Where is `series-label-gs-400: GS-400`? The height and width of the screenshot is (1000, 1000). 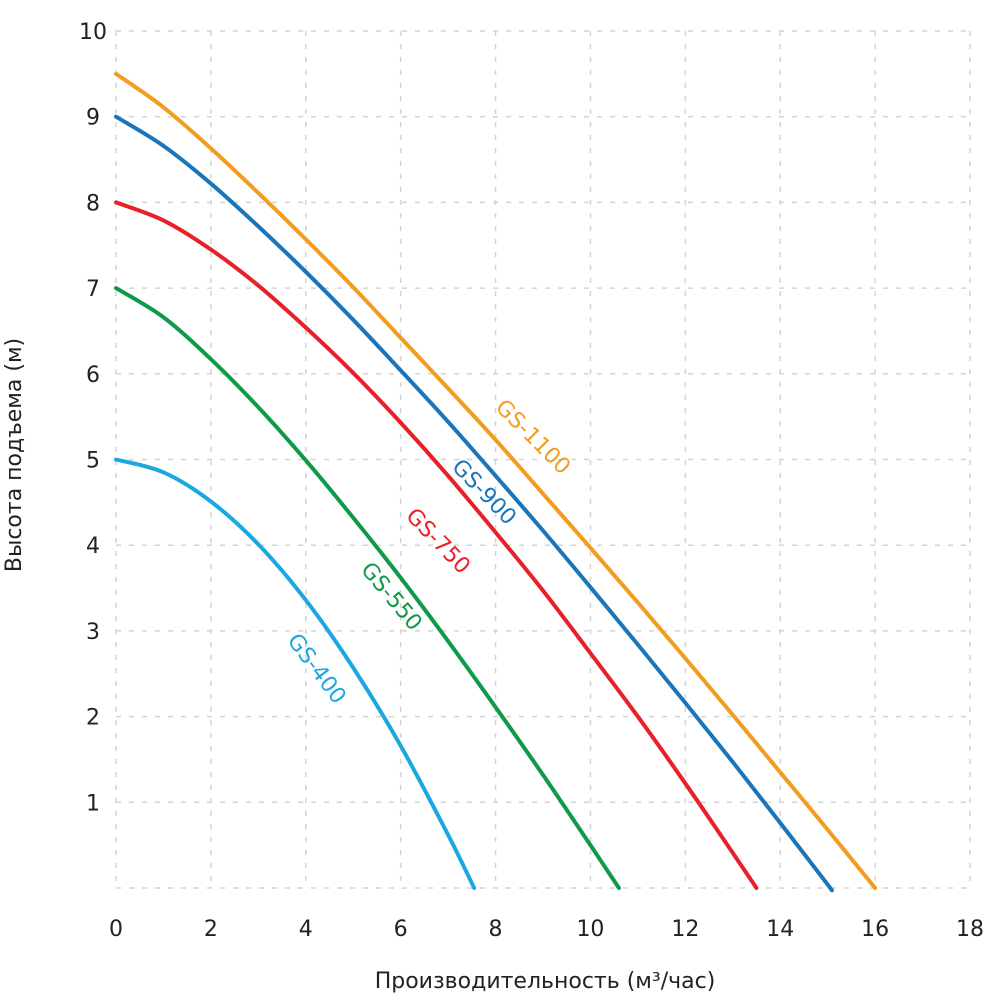 series-label-gs-400: GS-400 is located at coordinates (316, 669).